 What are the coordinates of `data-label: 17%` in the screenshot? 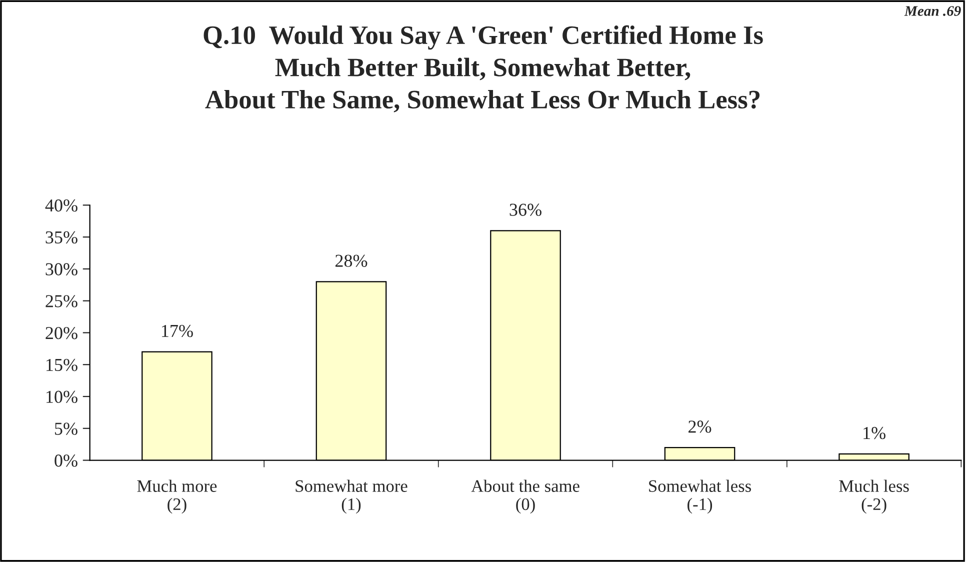 It's located at (177, 331).